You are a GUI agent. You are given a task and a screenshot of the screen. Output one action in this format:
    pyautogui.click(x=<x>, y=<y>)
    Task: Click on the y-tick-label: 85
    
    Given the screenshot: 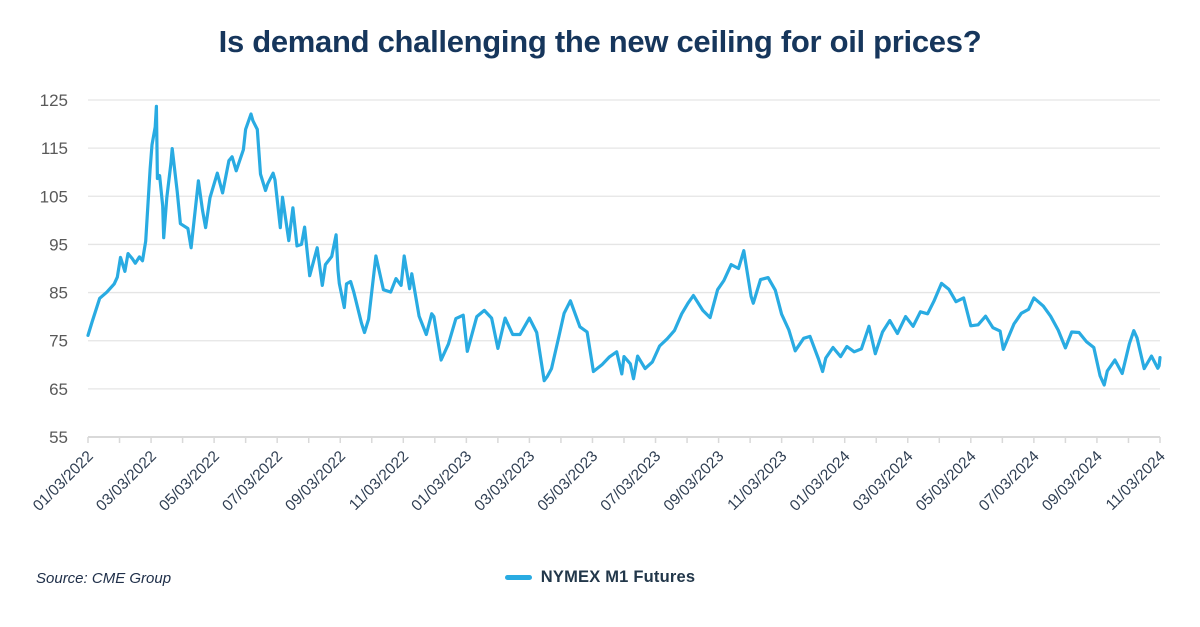 What is the action you would take?
    pyautogui.click(x=58, y=293)
    